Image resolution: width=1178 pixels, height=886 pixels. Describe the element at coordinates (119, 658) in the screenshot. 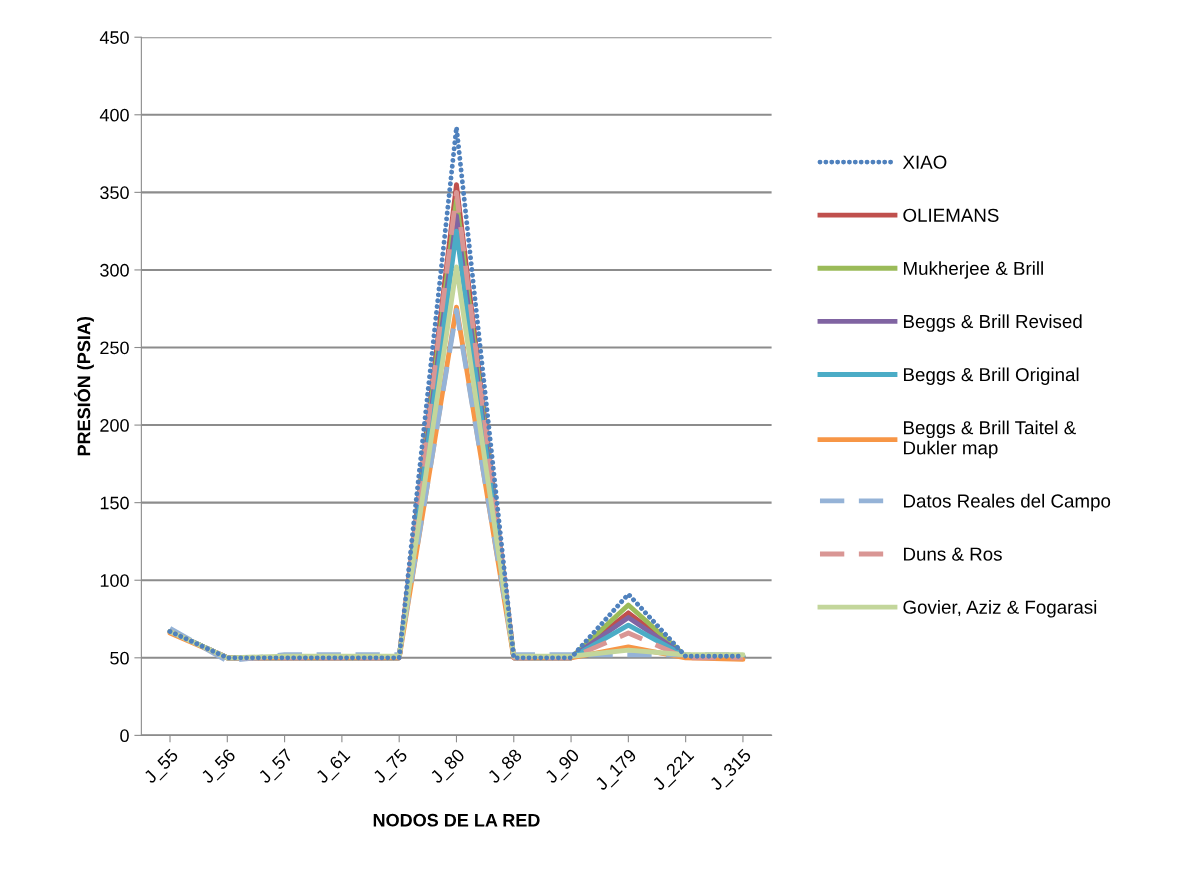

I see `y-tick-label: 50` at that location.